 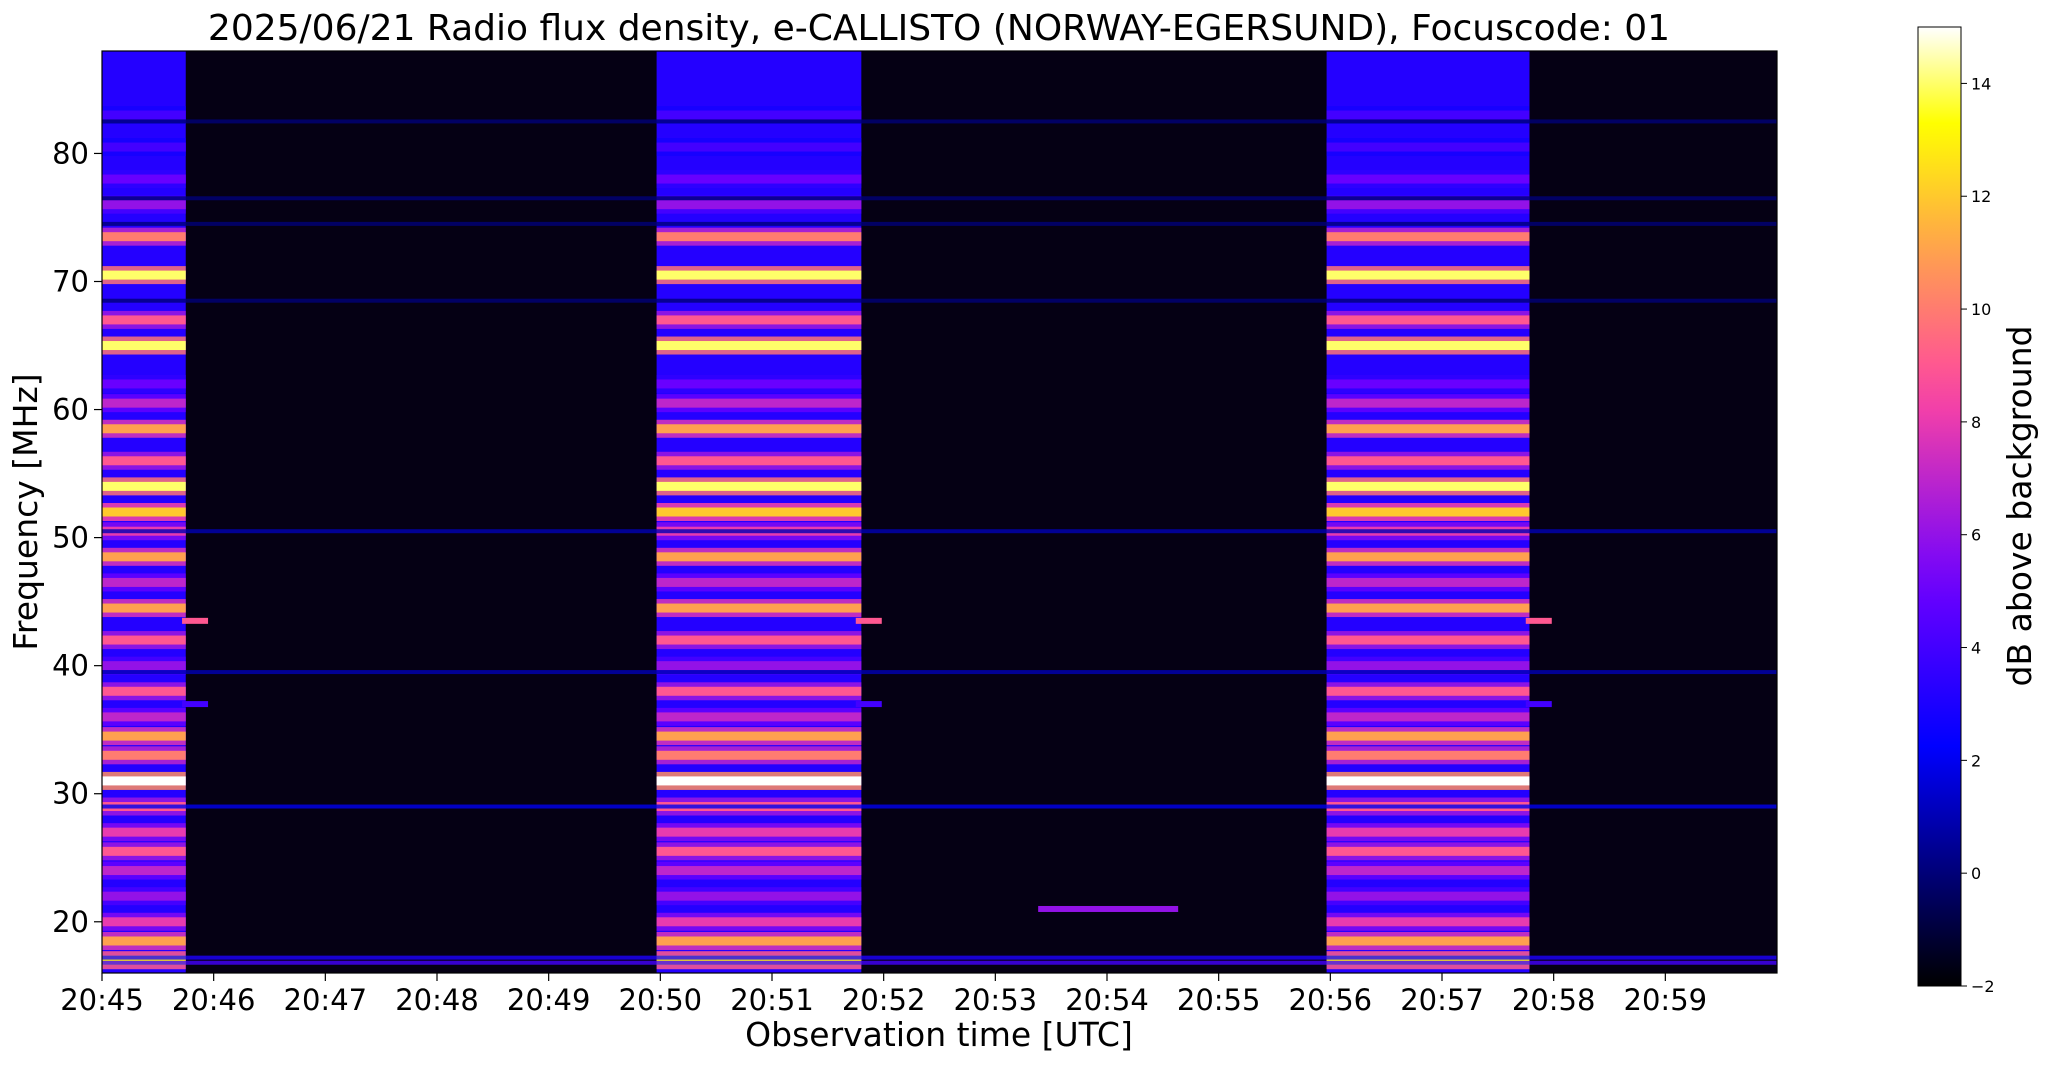 What do you see at coordinates (1939, 506) in the screenshot?
I see `colorbar-gradient` at bounding box center [1939, 506].